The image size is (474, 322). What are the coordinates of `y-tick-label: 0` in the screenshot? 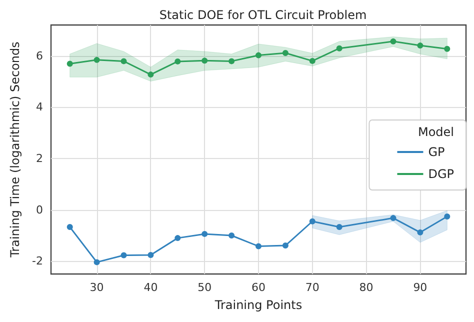 It's located at (39, 209).